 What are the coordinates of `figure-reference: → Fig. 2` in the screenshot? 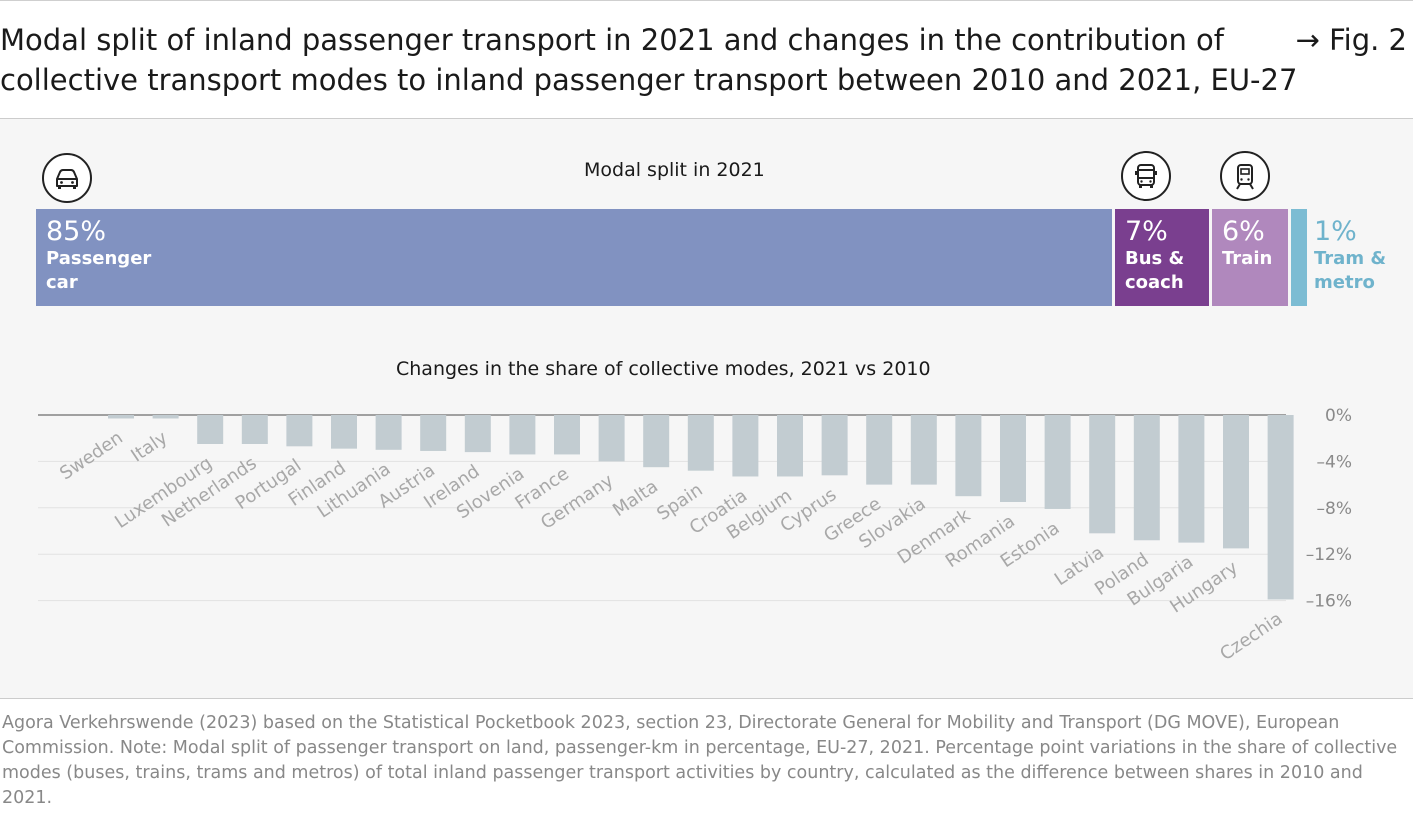 It's located at (1351, 40).